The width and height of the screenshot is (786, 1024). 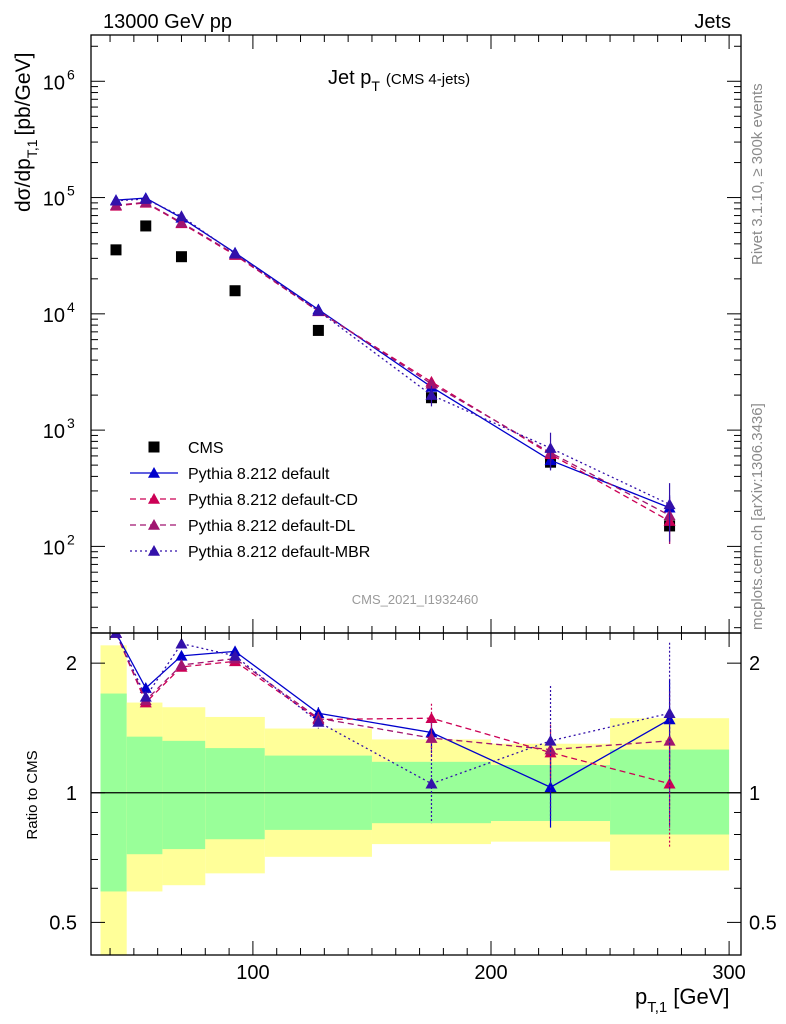 I want to click on ratio-y-axis-label: Ratio to CMS, so click(x=32, y=794).